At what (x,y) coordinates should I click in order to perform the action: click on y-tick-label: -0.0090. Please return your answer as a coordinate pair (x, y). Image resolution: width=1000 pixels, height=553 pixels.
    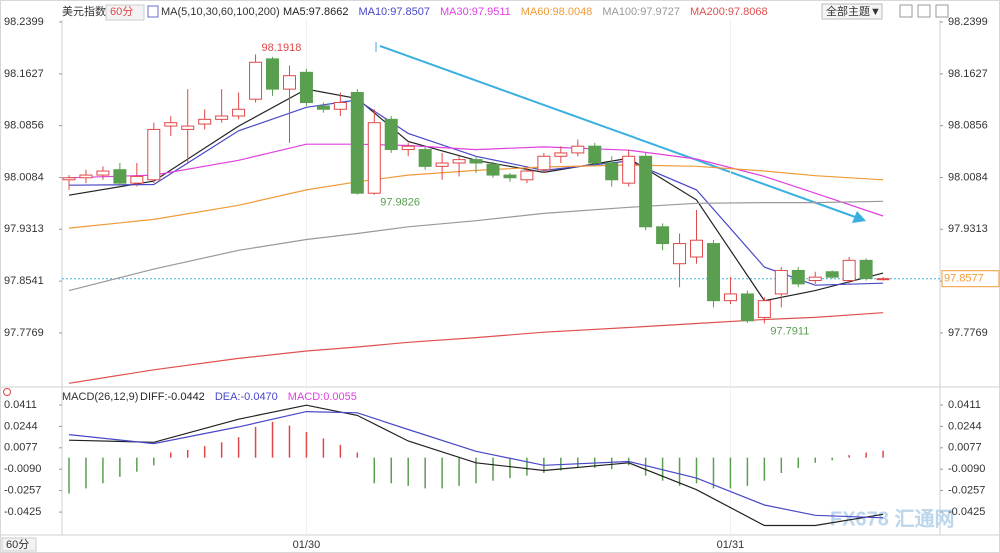
    Looking at the image, I should click on (966, 469).